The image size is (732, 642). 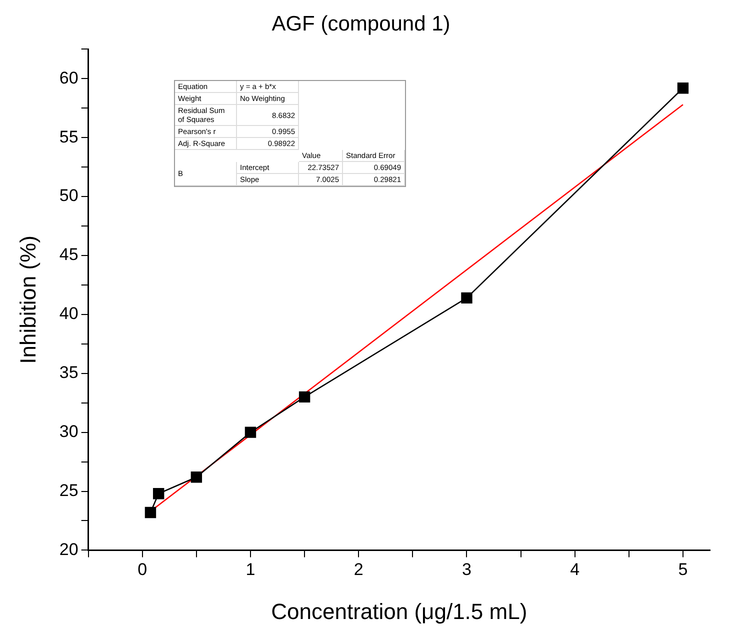 I want to click on y-tick-label: 50, so click(x=68, y=196).